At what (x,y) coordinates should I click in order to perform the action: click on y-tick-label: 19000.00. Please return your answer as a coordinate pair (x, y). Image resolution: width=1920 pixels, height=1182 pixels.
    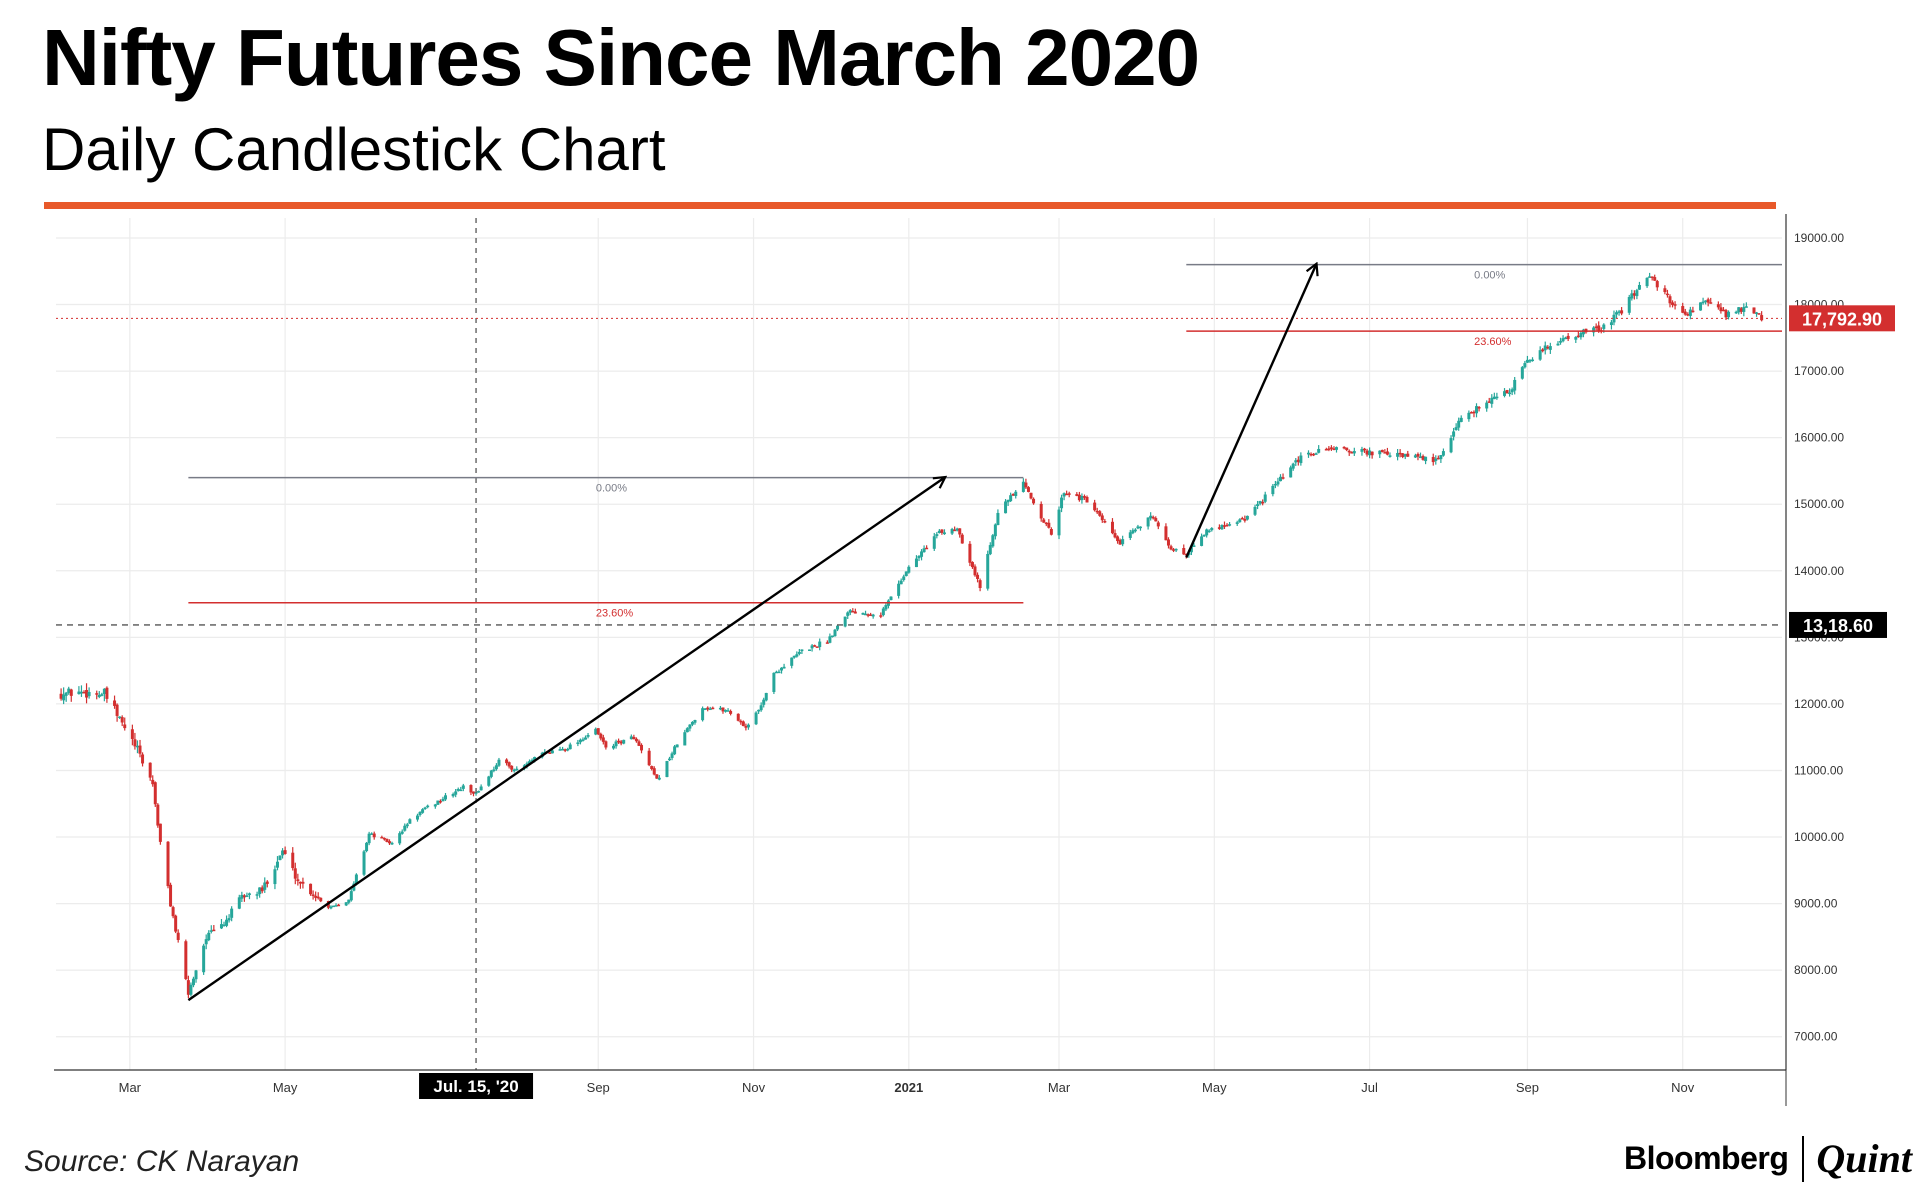
    Looking at the image, I should click on (1819, 238).